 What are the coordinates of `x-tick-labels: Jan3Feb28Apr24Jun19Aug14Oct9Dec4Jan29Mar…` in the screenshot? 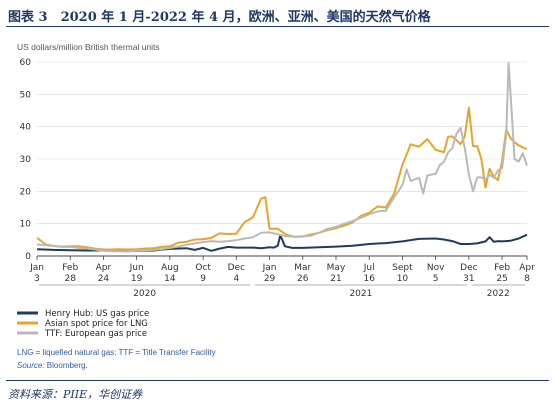 It's located at (282, 270).